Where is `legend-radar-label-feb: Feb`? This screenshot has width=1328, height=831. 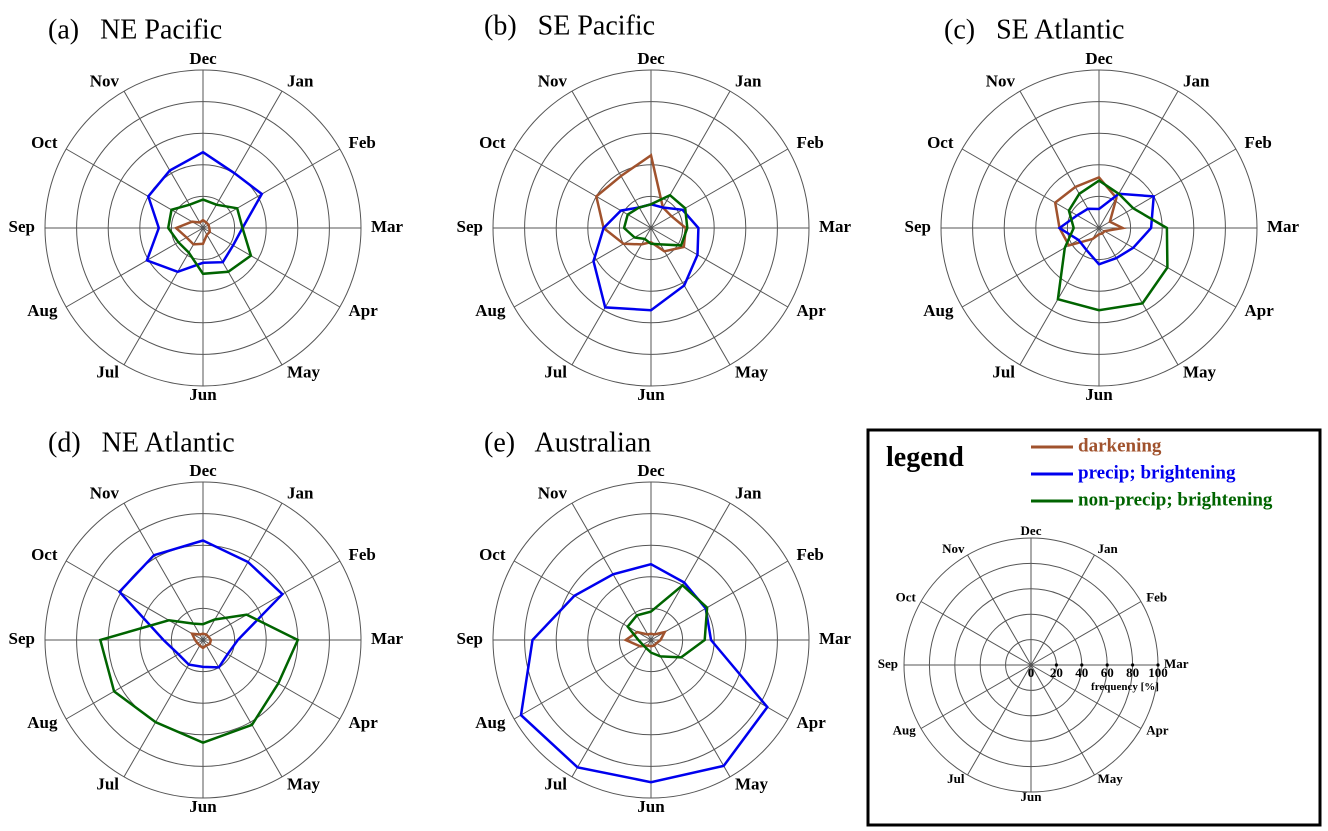
legend-radar-label-feb: Feb is located at coordinates (1156, 596).